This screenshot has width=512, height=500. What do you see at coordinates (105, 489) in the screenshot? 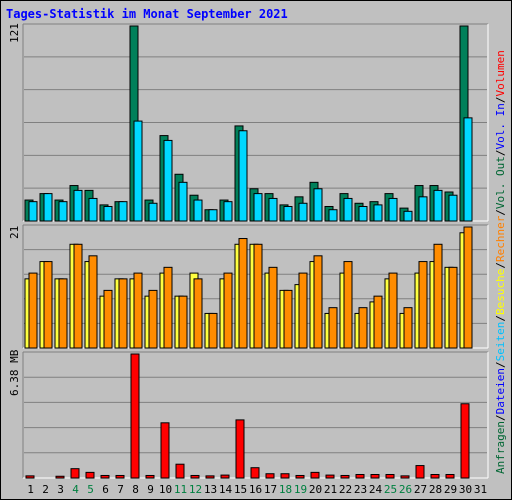
I see `x-tick-label-day-6: 6` at bounding box center [105, 489].